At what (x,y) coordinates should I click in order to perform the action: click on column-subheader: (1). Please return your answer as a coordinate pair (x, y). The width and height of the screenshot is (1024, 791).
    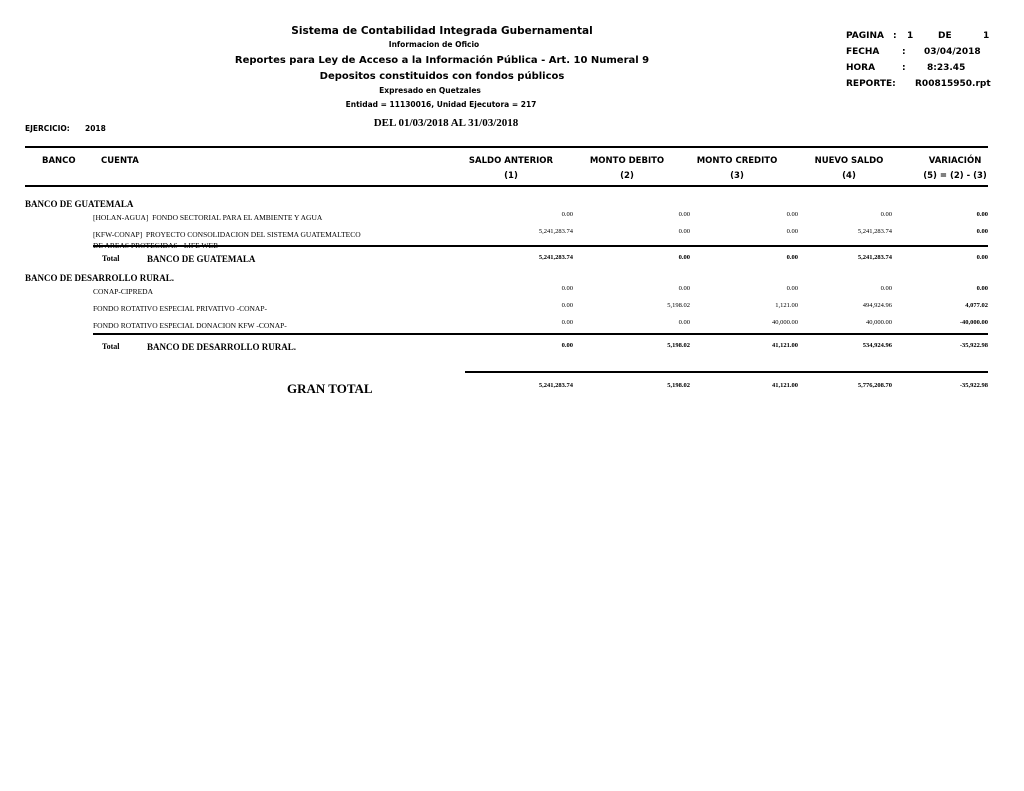
    Looking at the image, I should click on (511, 176).